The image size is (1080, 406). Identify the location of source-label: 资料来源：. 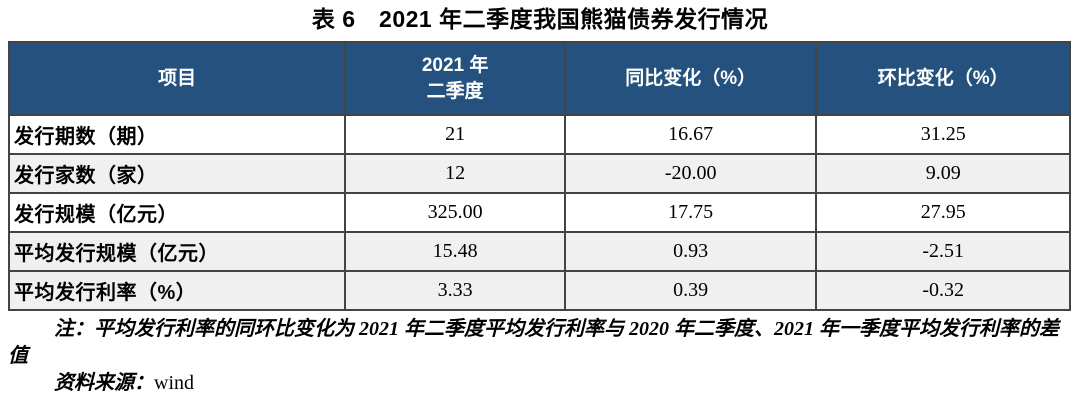
(104, 383).